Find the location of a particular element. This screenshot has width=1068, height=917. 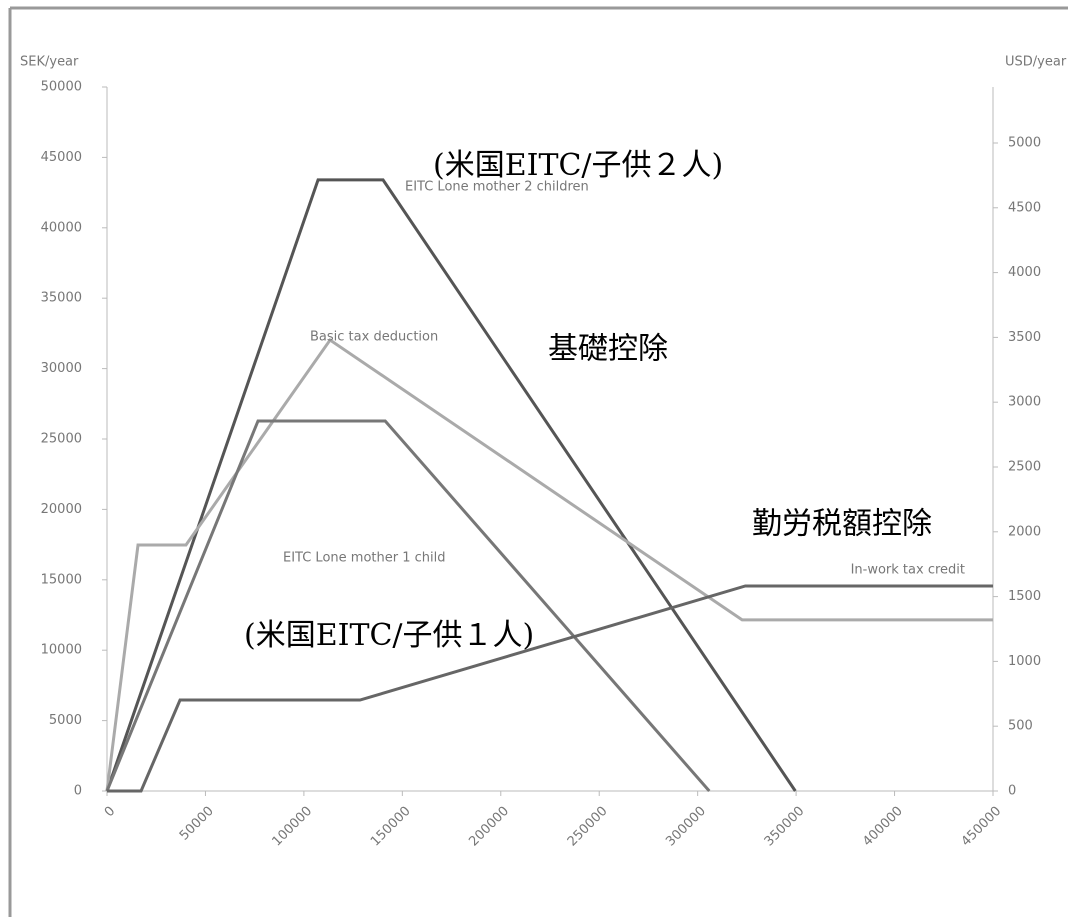

y-tick-label: 45000 is located at coordinates (61, 157).